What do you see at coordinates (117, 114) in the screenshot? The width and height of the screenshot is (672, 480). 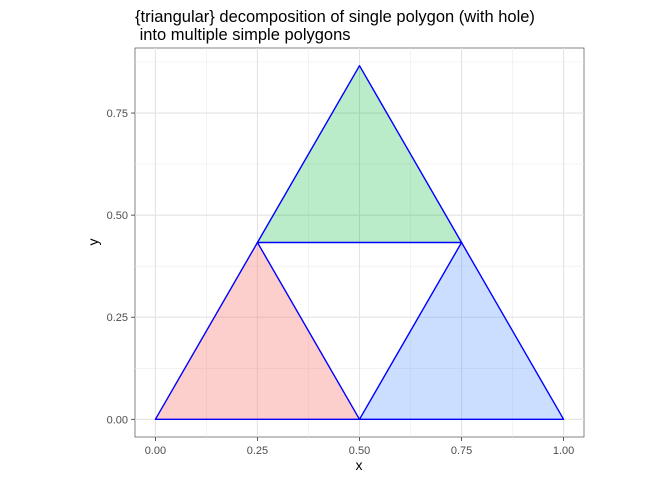 I see `y-tick-label: 0.75` at bounding box center [117, 114].